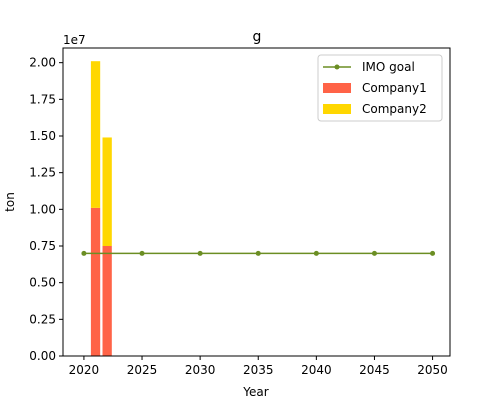 The width and height of the screenshot is (500, 400). Describe the element at coordinates (255, 392) in the screenshot. I see `x-axis-label: Year` at that location.